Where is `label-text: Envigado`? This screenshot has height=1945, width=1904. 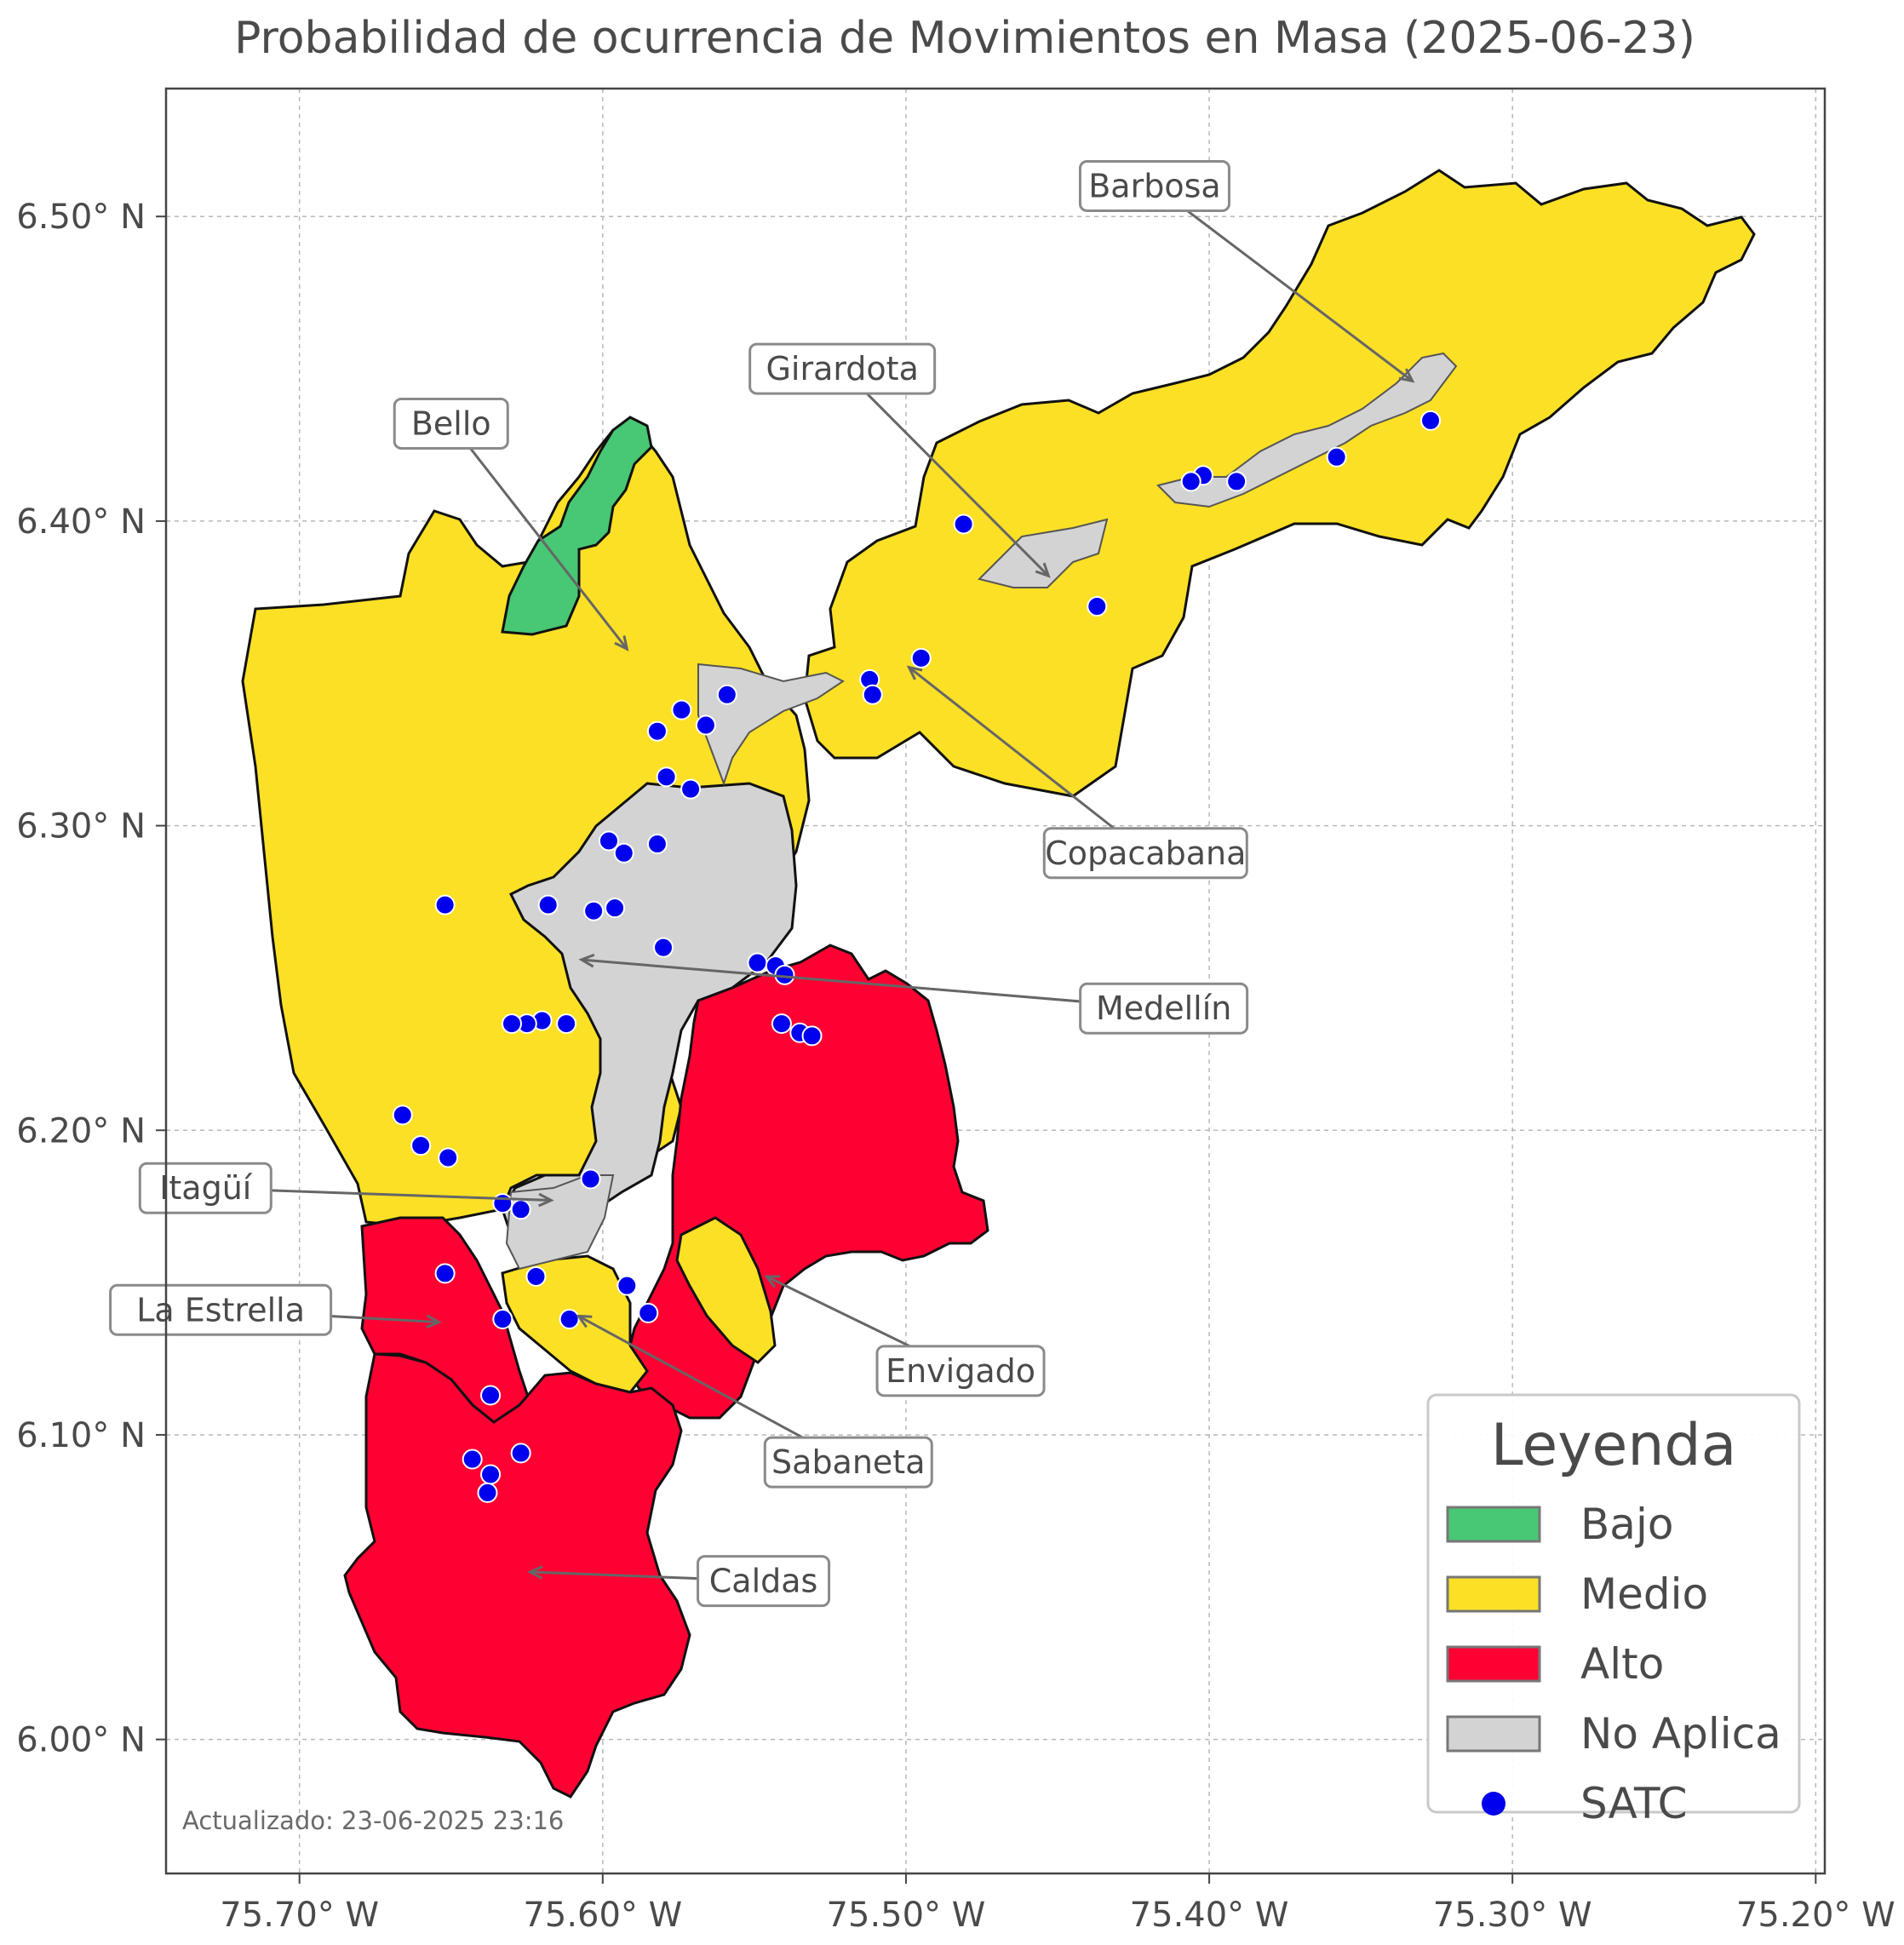 label-text: Envigado is located at coordinates (961, 1371).